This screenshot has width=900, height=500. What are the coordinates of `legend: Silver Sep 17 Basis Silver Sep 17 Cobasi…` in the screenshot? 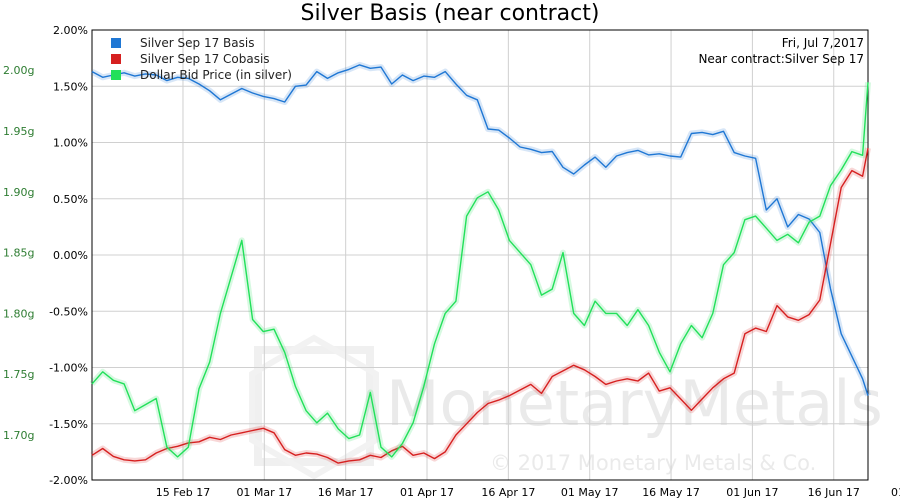 It's located at (201, 59).